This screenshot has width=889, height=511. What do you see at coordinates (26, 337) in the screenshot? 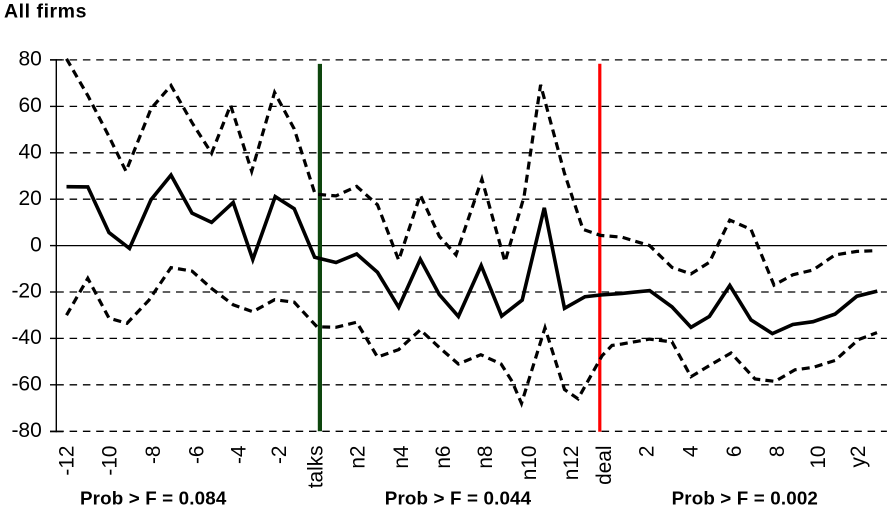
I see `svg-text: -40` at bounding box center [26, 337].